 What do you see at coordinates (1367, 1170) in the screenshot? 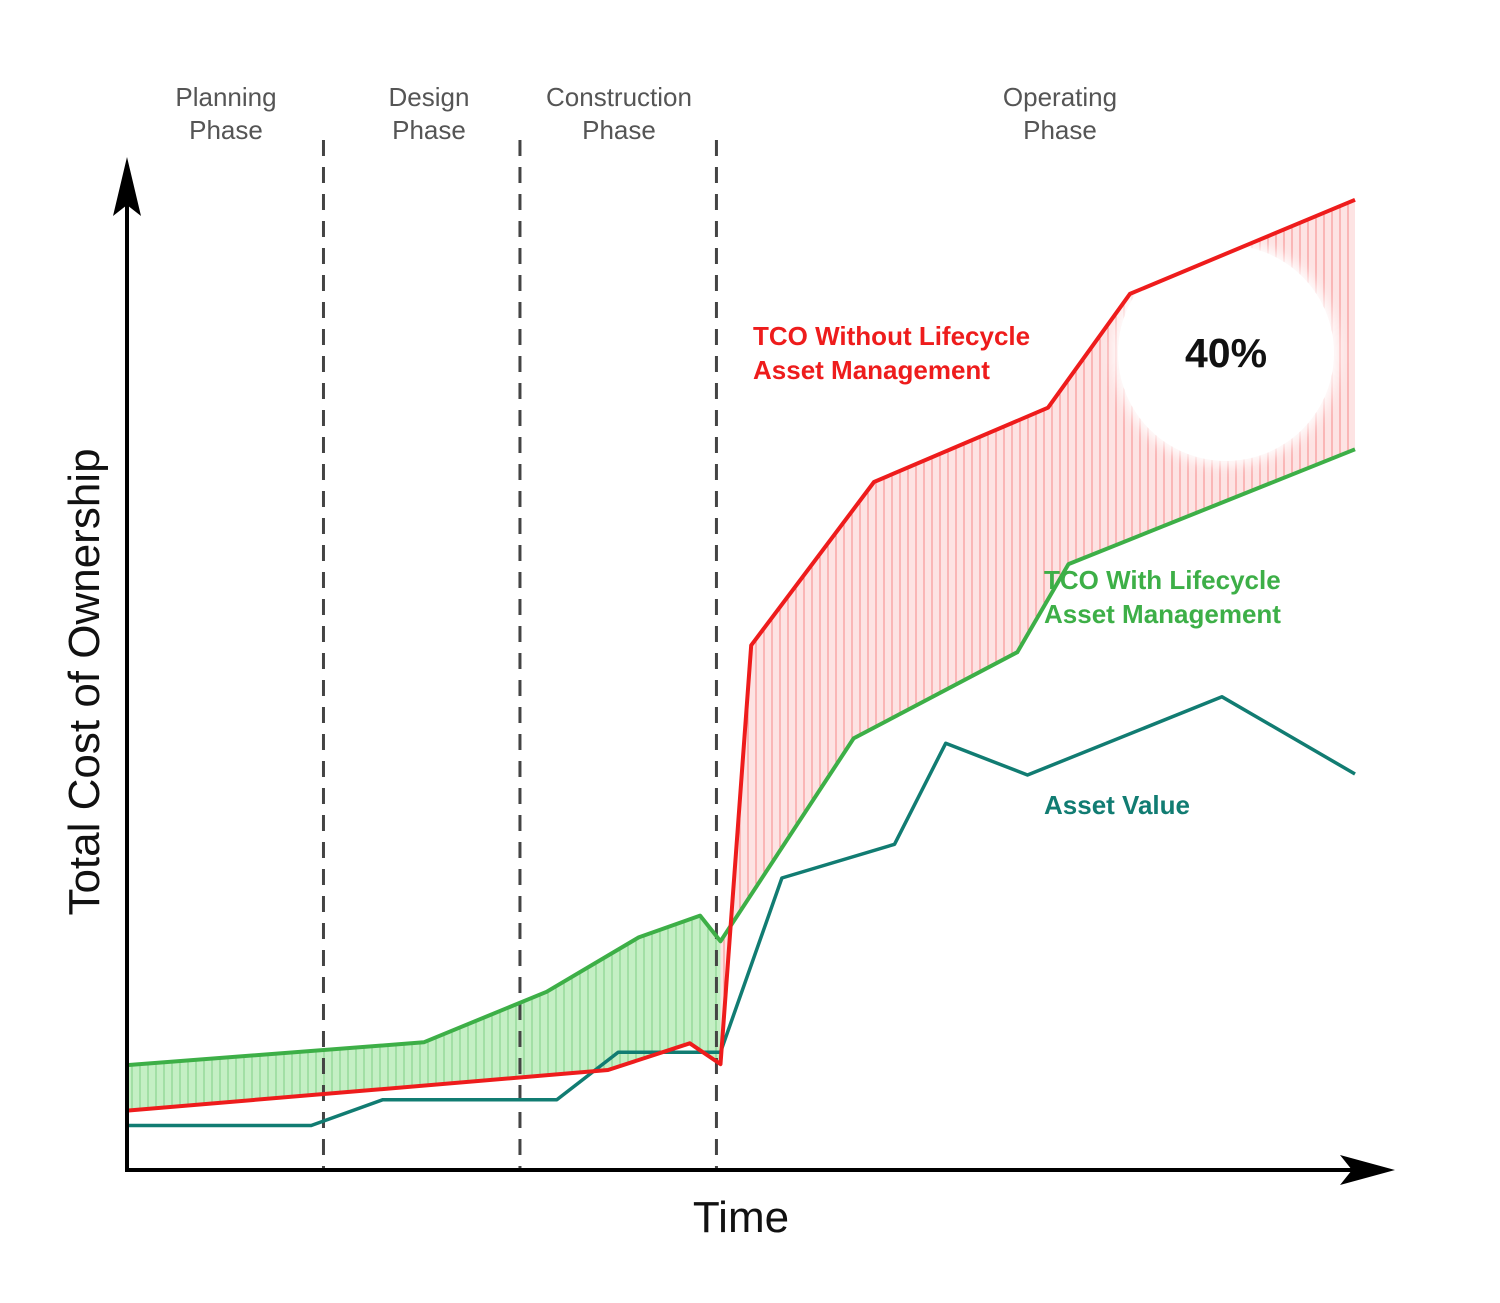
I see `x-axis-arrow-icon` at bounding box center [1367, 1170].